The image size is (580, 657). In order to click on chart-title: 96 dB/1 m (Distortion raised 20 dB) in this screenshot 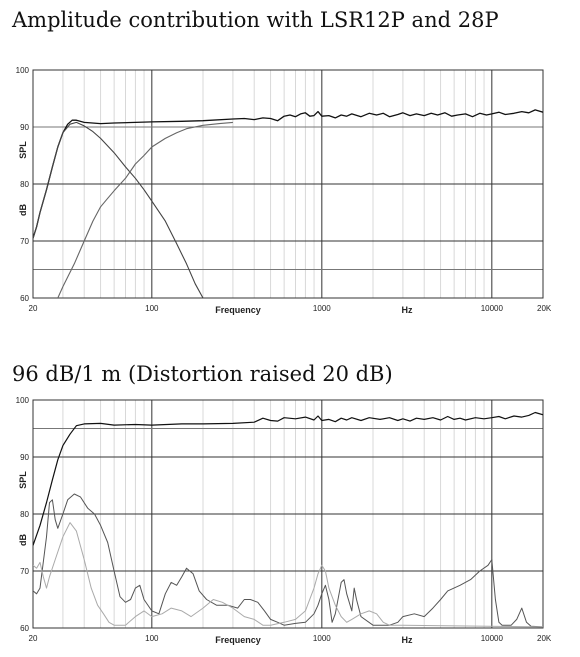, I will do `click(202, 374)`.